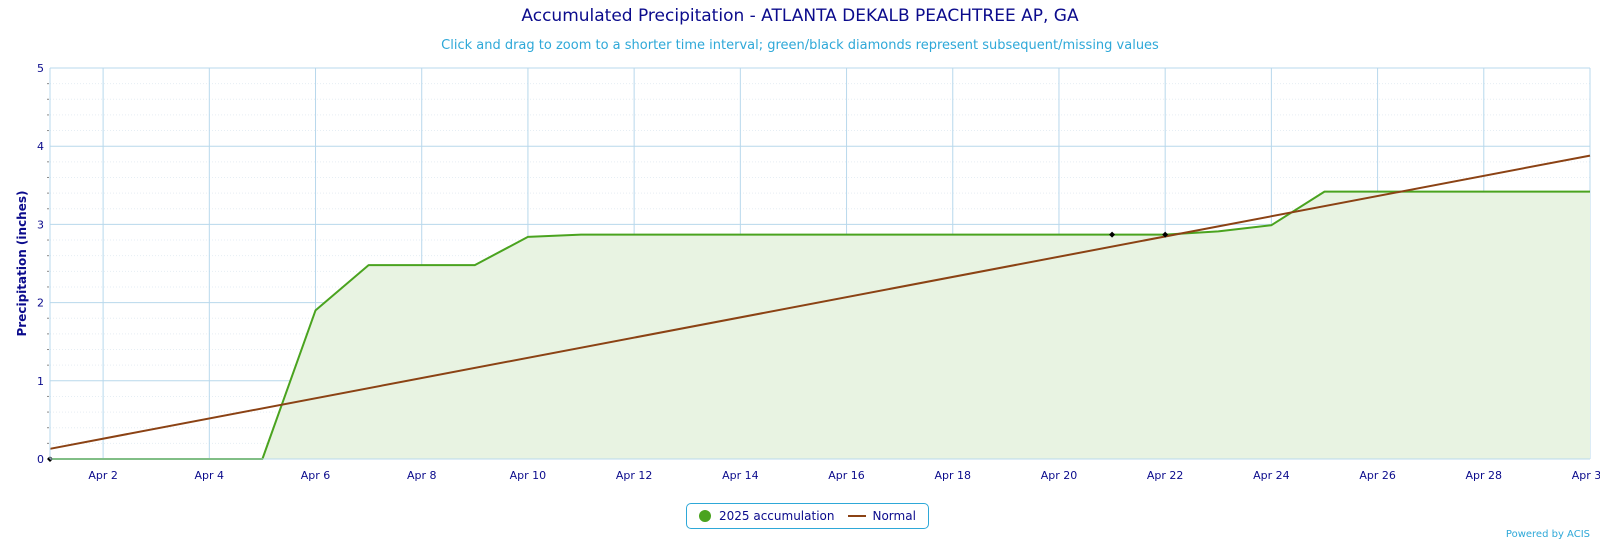 This screenshot has height=552, width=1600. I want to click on x-tick-label: Apr 12, so click(634, 475).